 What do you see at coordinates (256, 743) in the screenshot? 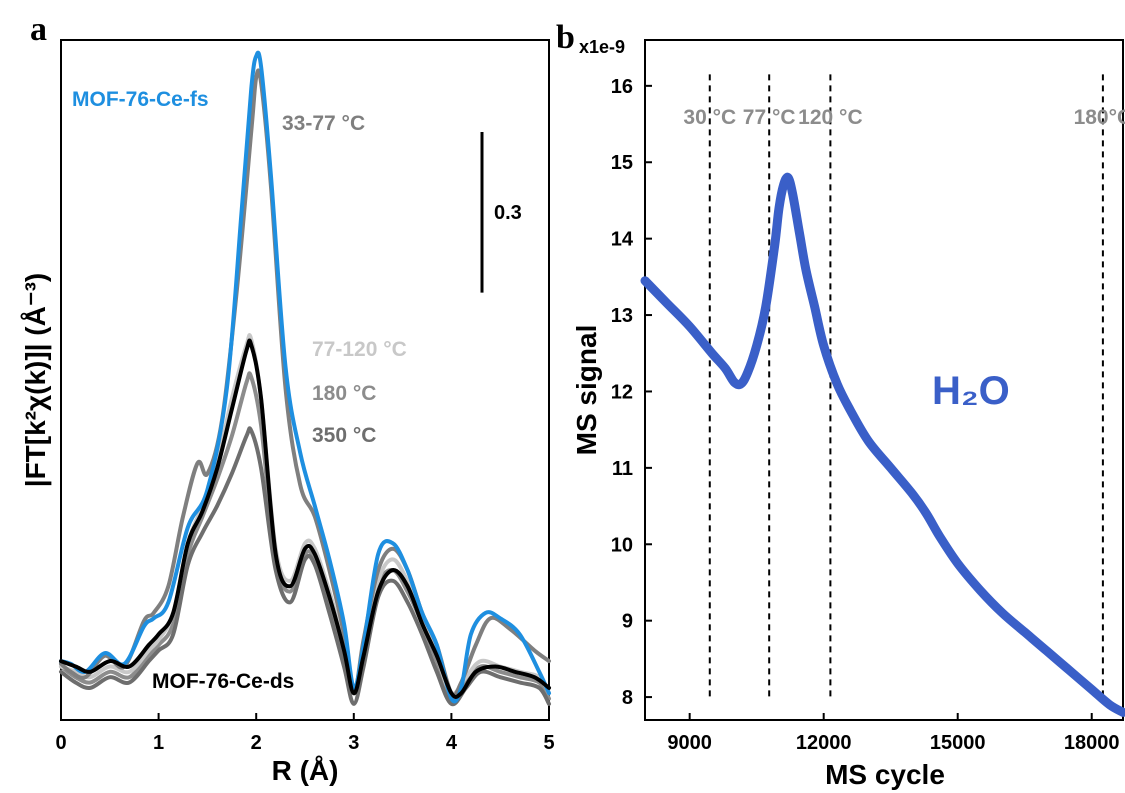
I see `x-tick-label: 2` at bounding box center [256, 743].